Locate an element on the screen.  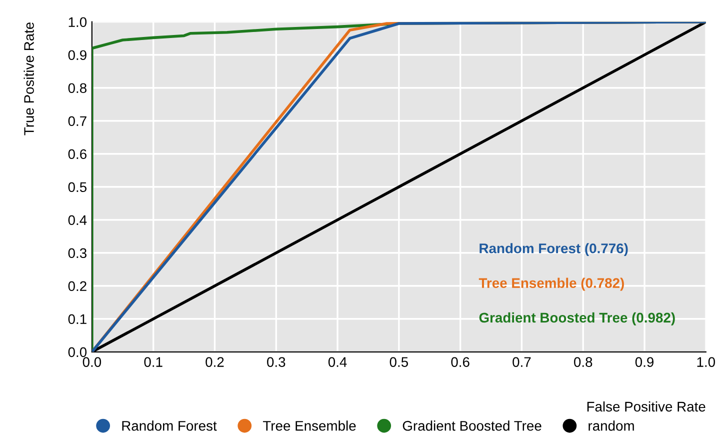
x-tick-label: 0.2 is located at coordinates (215, 362).